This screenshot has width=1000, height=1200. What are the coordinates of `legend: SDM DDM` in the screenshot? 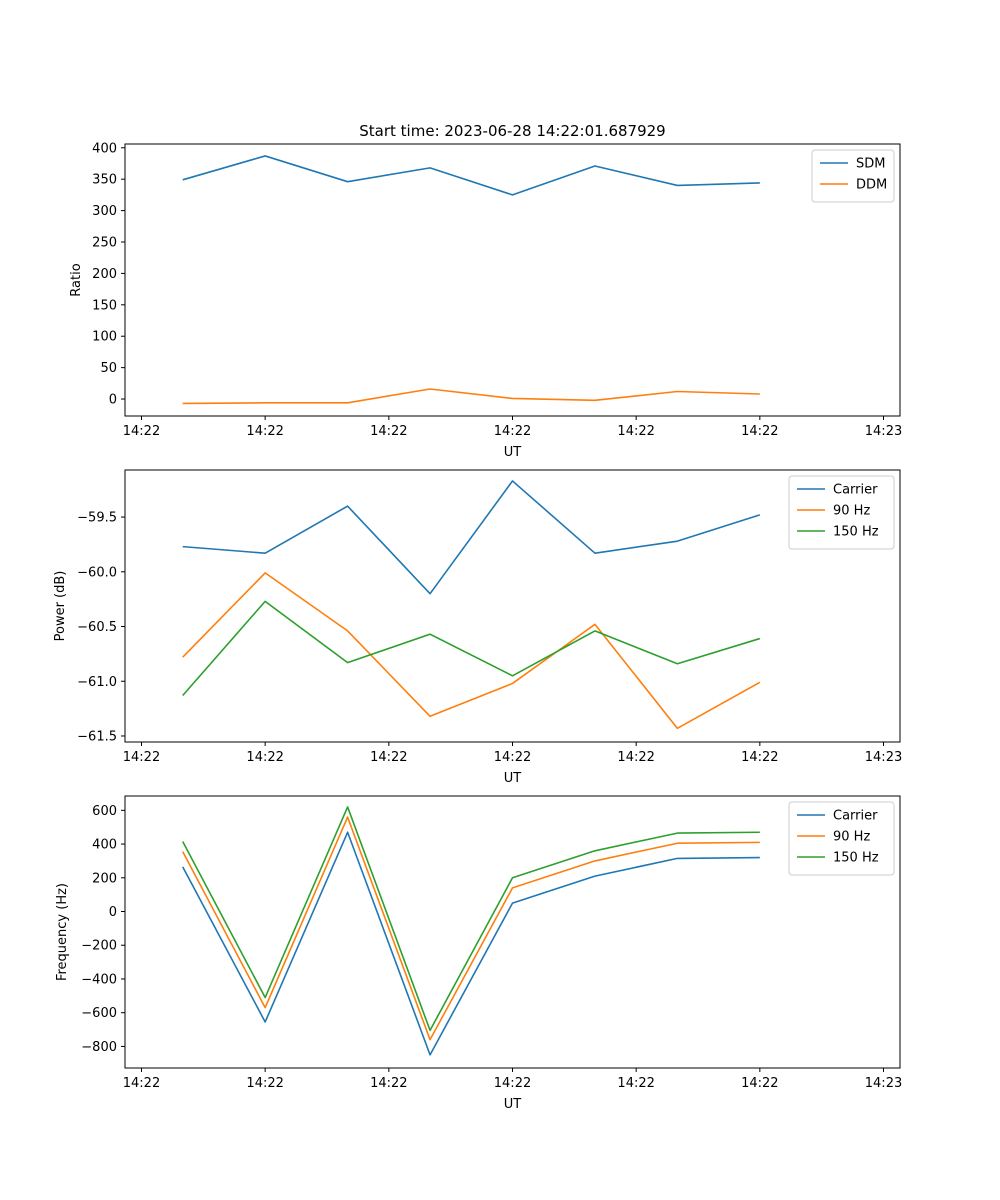 It's located at (853, 176).